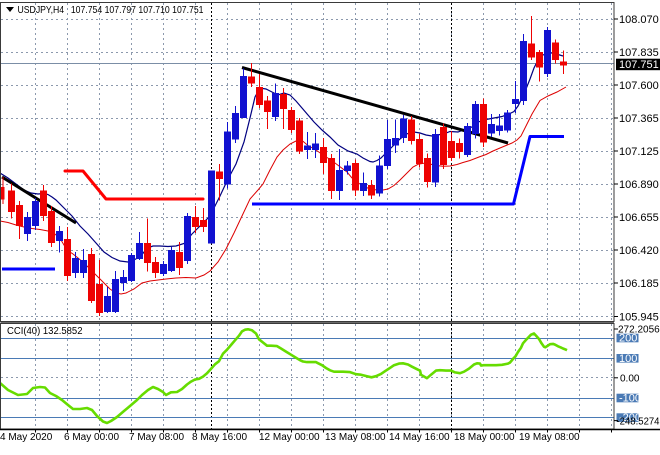 Image resolution: width=660 pixels, height=455 pixels. I want to click on svg-text: 272.2056, so click(639, 330).